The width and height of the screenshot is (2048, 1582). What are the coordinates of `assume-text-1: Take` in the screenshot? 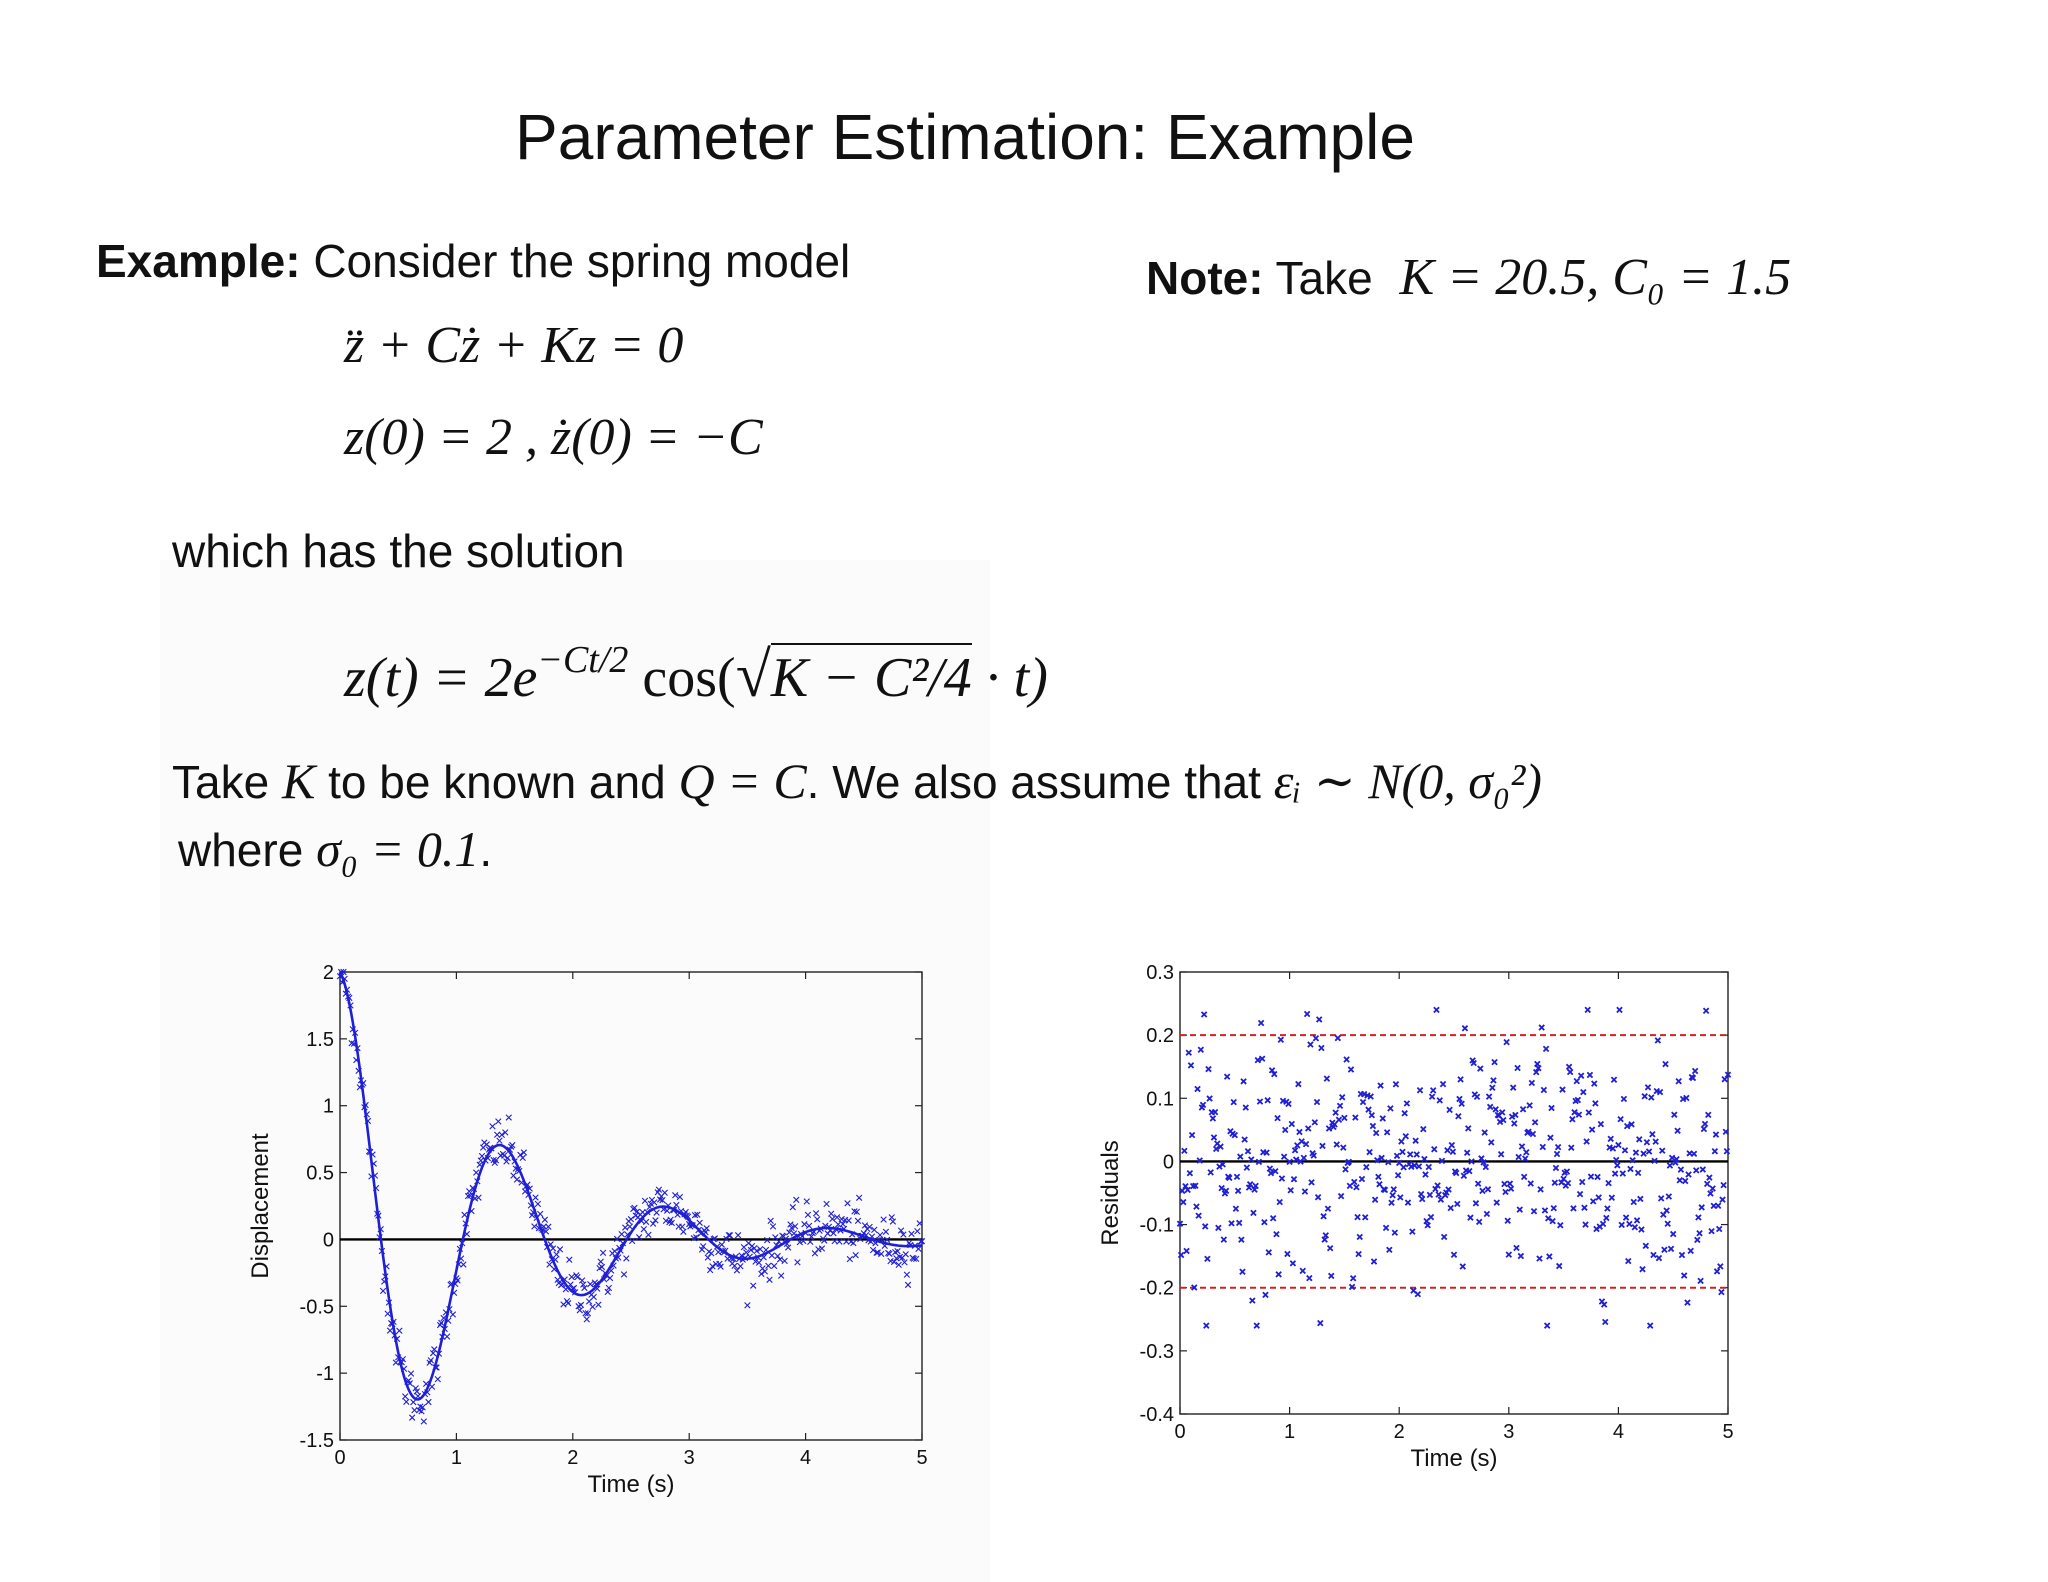 It's located at (221, 782).